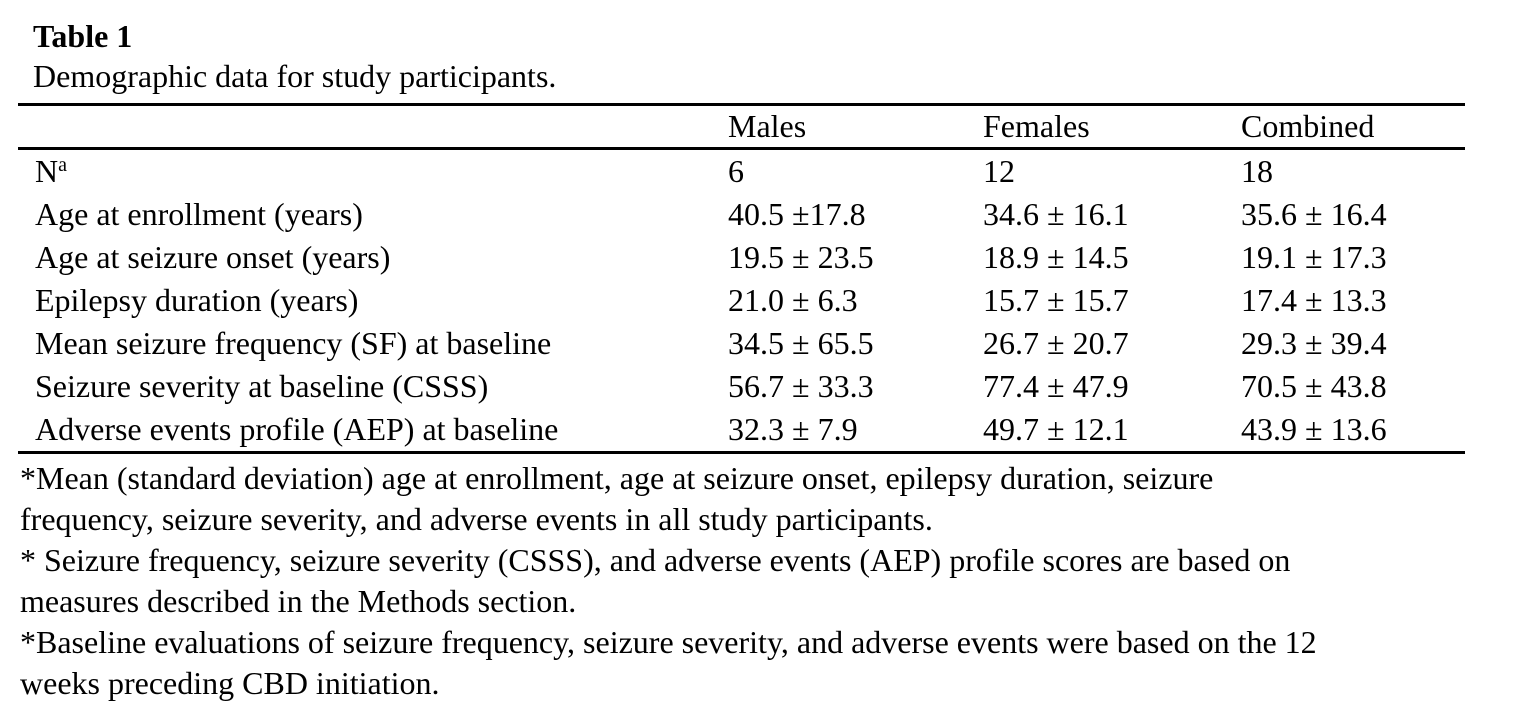 This screenshot has height=726, width=1530. Describe the element at coordinates (295, 76) in the screenshot. I see `table-caption: Demographic data for study participants.` at that location.